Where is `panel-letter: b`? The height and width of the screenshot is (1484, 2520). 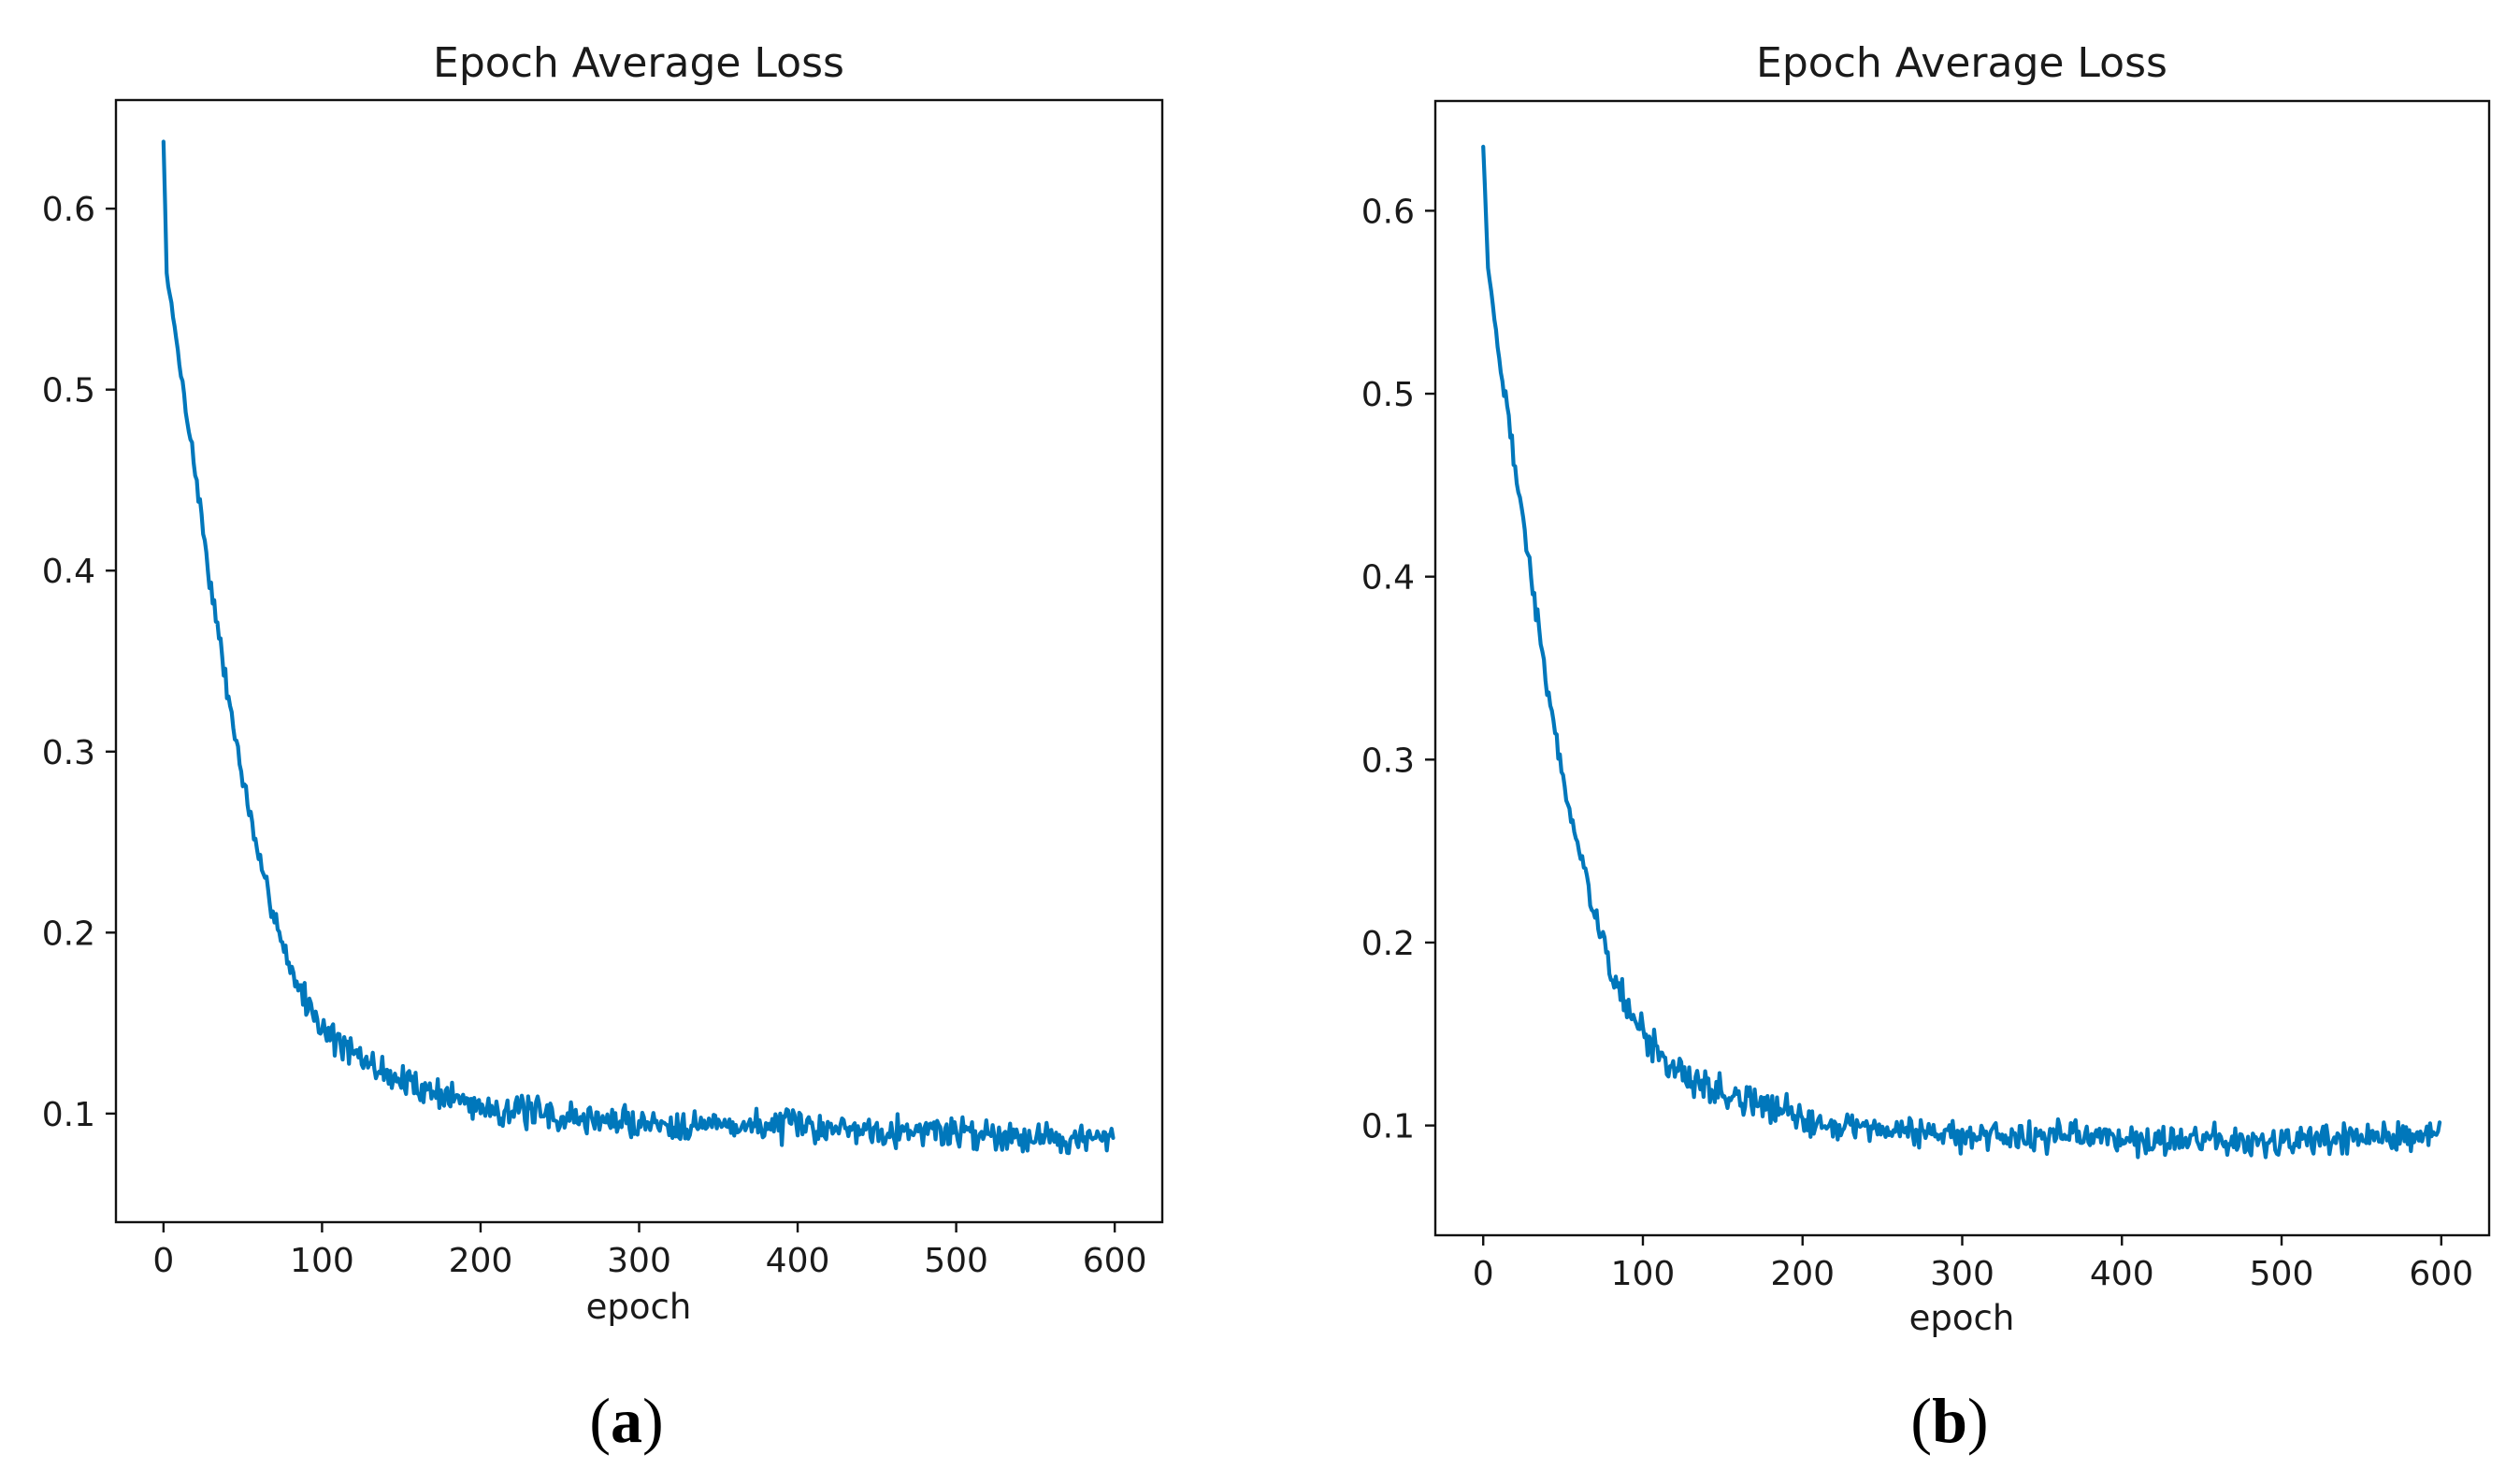
panel-letter: b is located at coordinates (1949, 1420).